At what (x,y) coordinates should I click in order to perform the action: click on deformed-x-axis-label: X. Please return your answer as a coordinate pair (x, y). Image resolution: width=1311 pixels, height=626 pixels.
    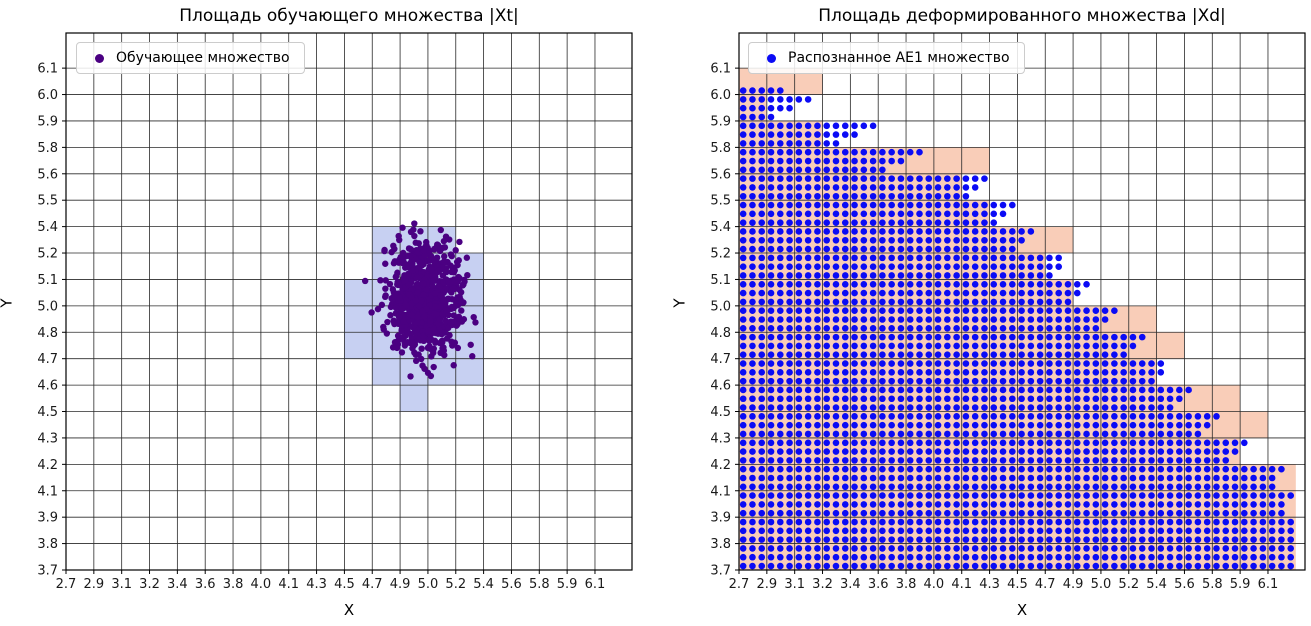
    Looking at the image, I should click on (1022, 610).